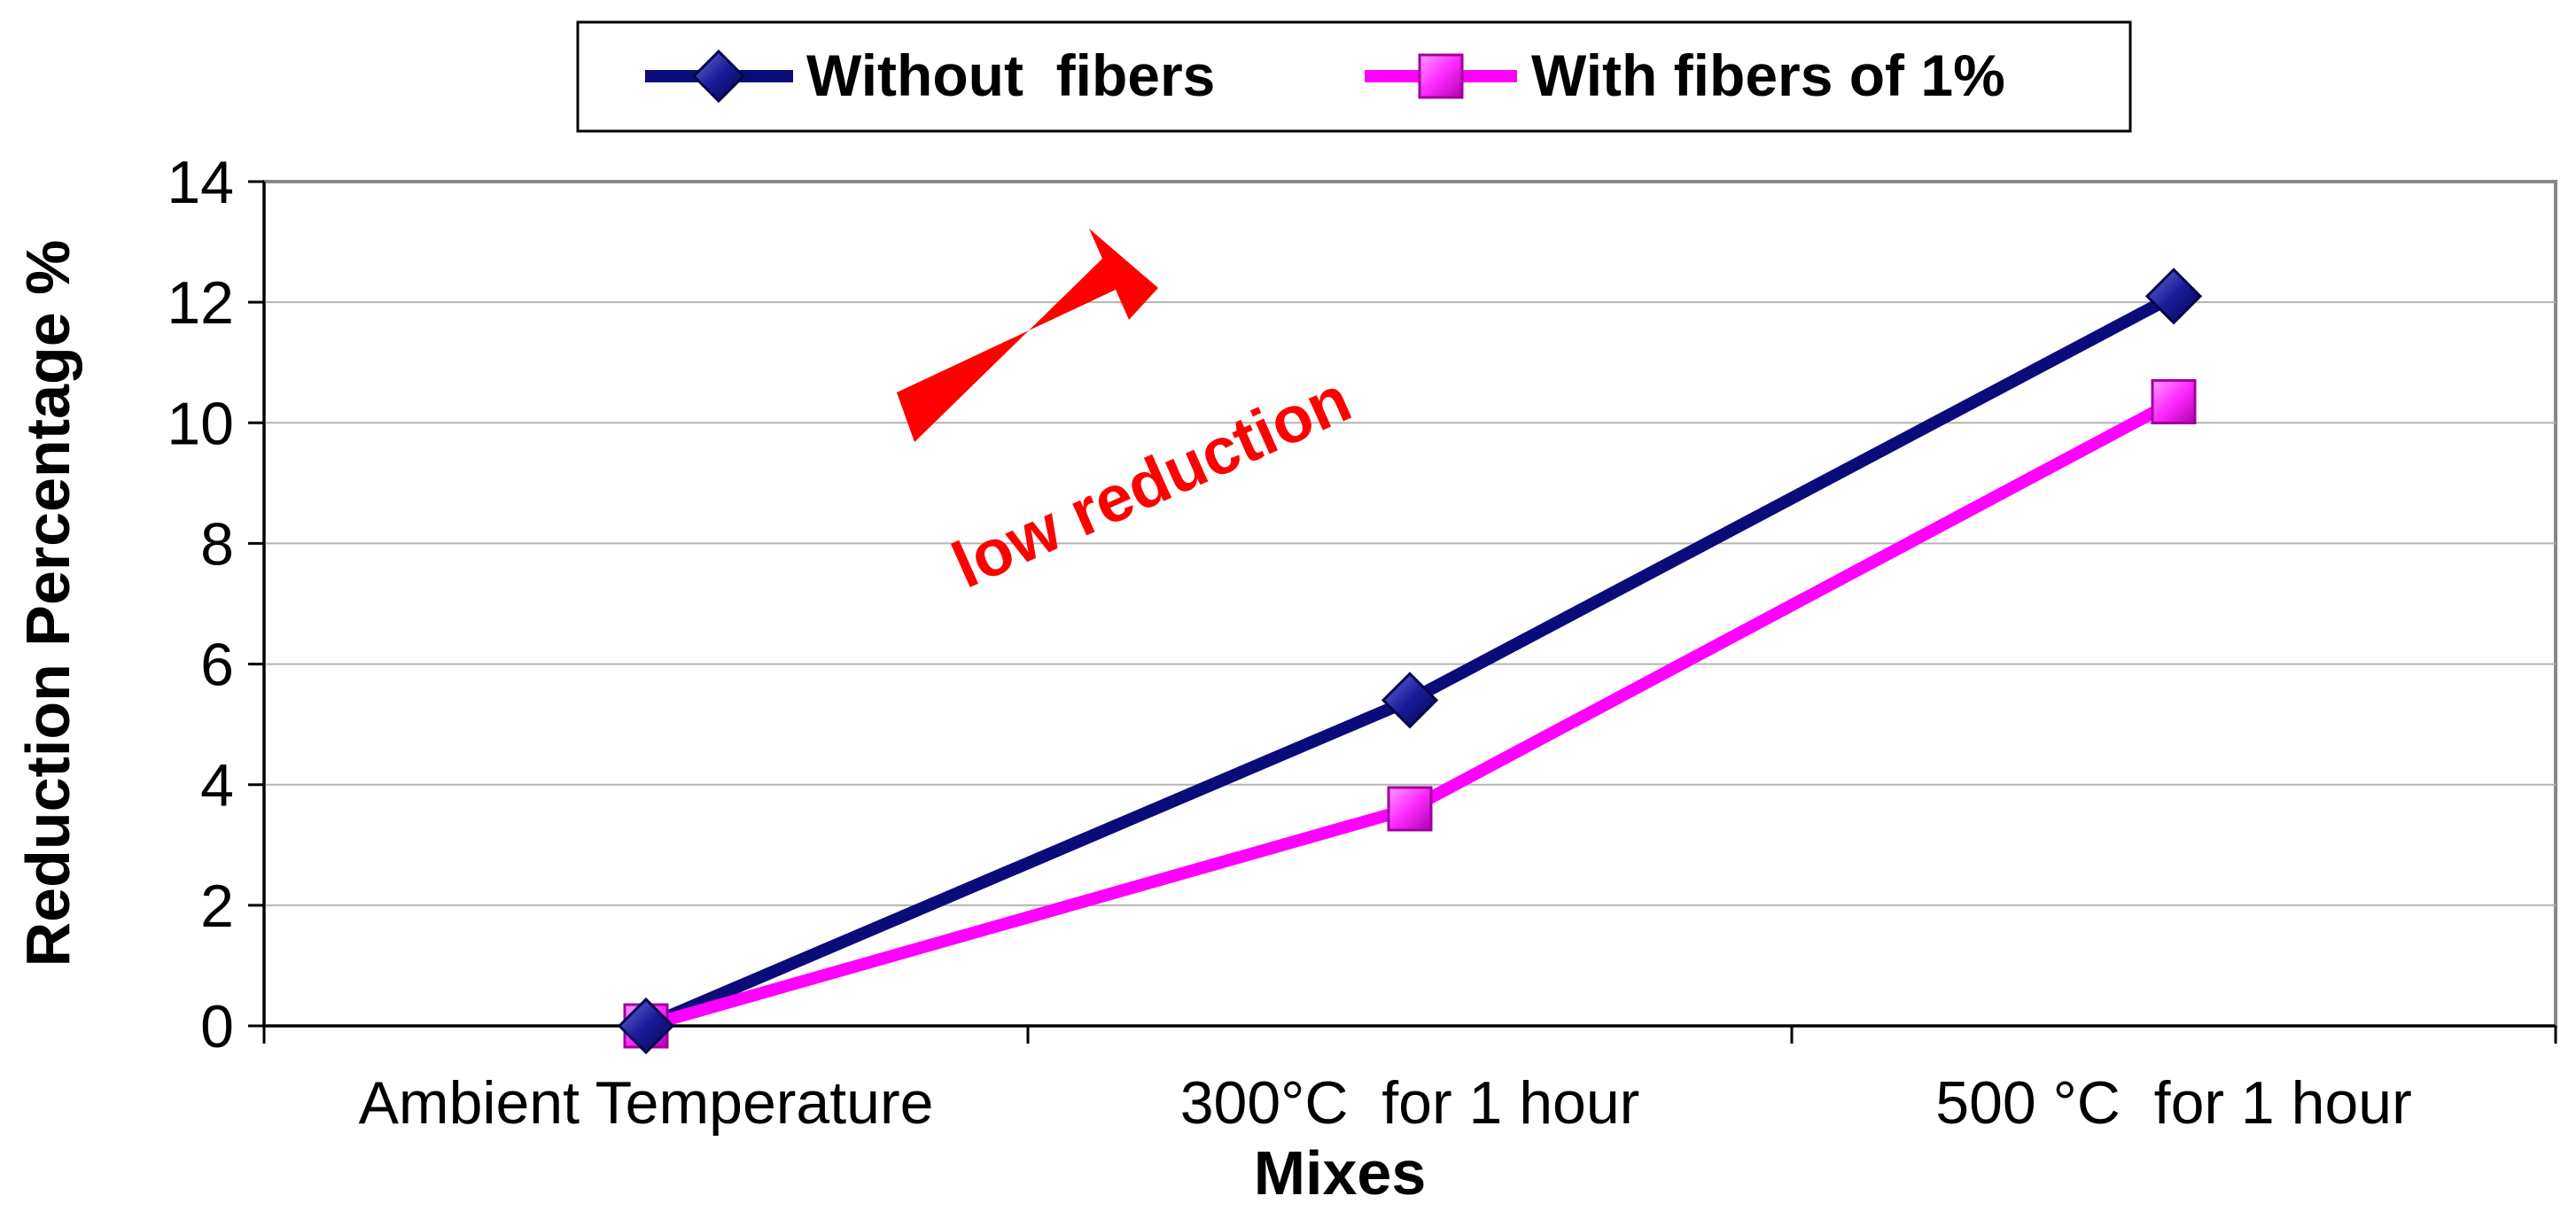 This screenshot has width=2576, height=1219. Describe the element at coordinates (2173, 1103) in the screenshot. I see `x-tick-label-2: 500 °C for 1 hour` at that location.